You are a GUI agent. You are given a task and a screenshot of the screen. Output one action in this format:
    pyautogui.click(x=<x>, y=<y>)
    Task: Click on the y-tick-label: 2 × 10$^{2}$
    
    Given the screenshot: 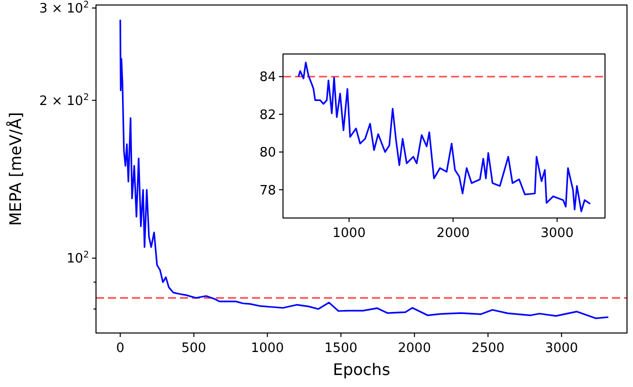 What is the action you would take?
    pyautogui.click(x=64, y=100)
    